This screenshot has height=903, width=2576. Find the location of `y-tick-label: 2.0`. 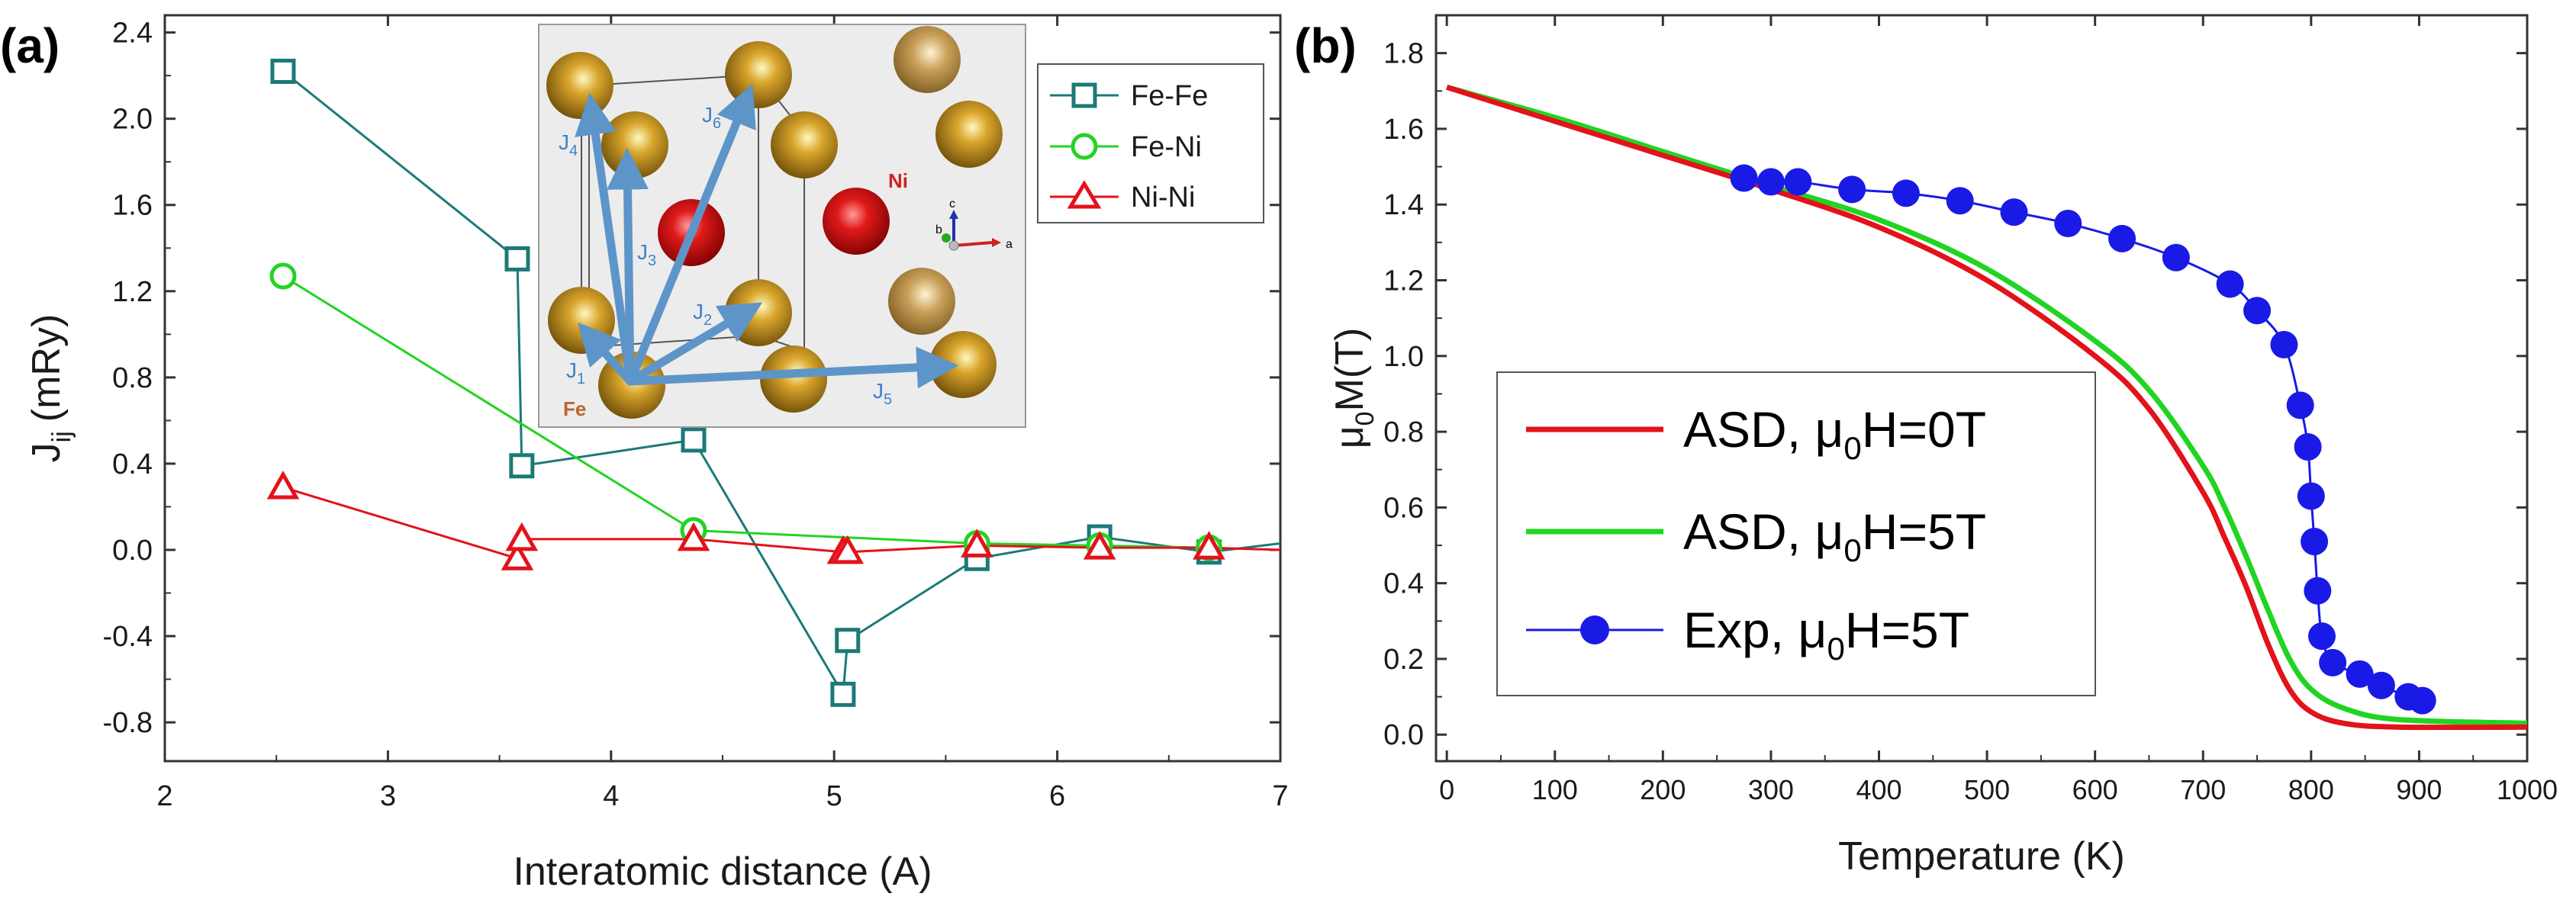

y-tick-label: 2.0 is located at coordinates (132, 120).